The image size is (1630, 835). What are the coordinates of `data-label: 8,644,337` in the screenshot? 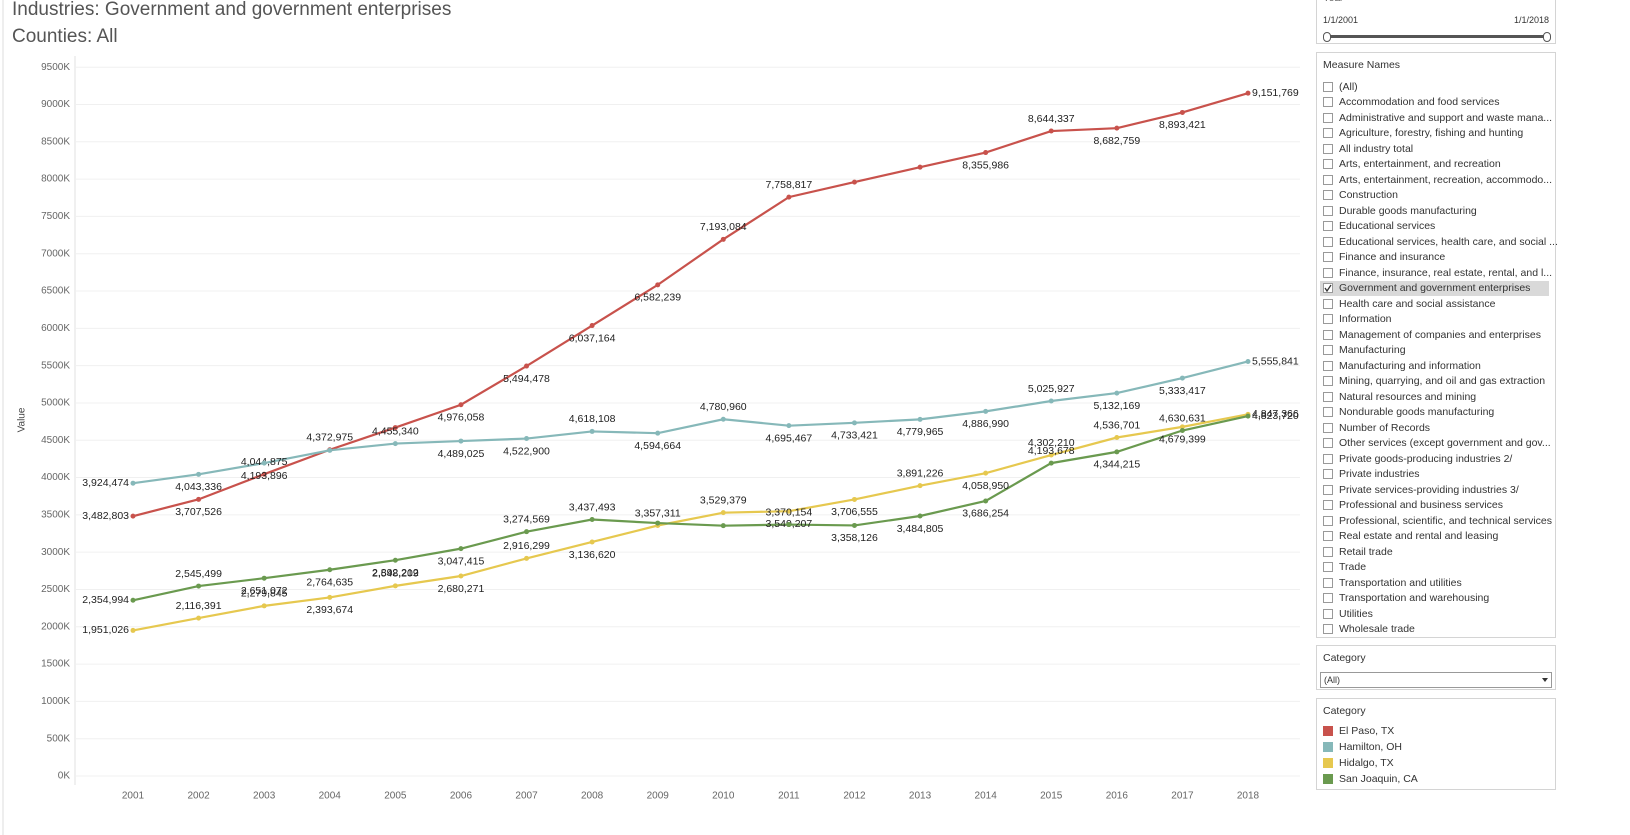 It's located at (1051, 119).